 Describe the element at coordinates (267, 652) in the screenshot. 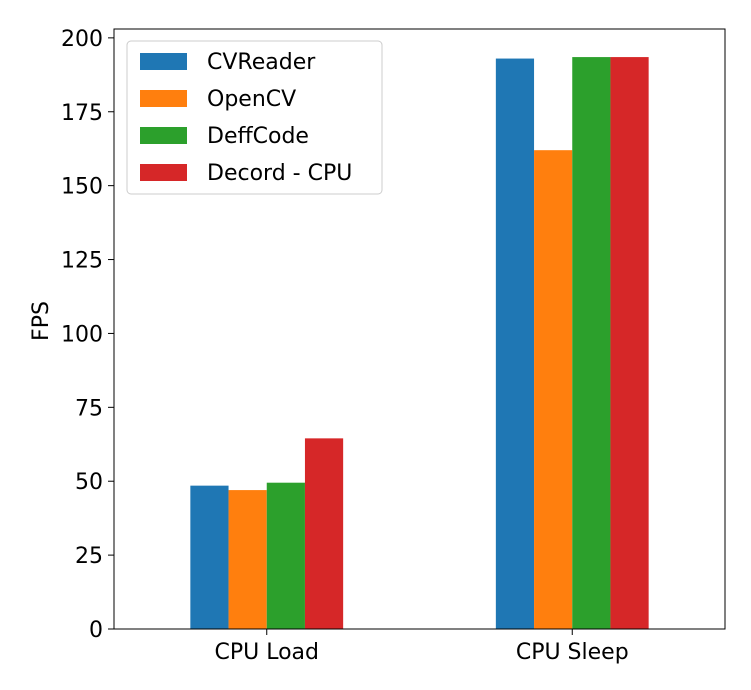

I see `x-tick-label: CPU Load` at that location.